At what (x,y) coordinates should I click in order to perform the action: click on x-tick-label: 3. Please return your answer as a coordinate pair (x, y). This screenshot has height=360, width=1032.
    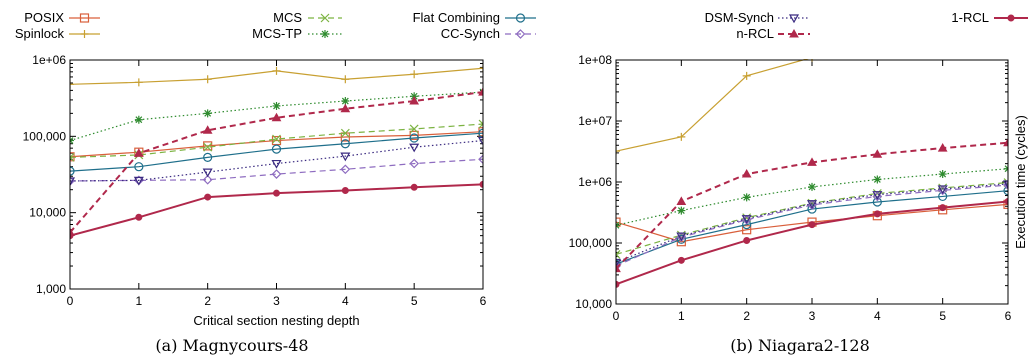
    Looking at the image, I should click on (812, 316).